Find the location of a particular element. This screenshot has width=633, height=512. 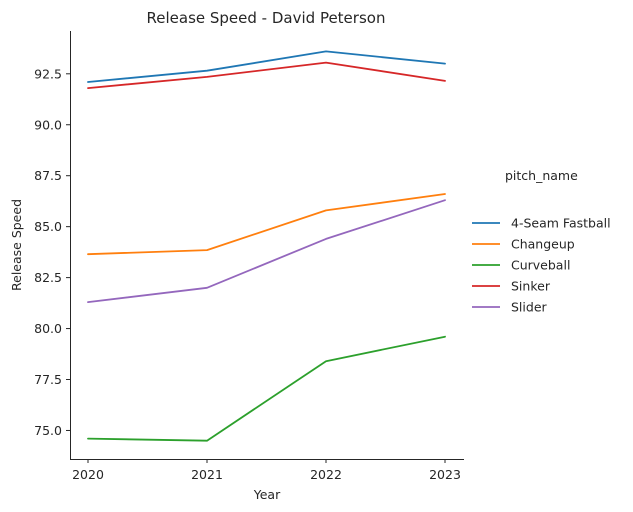

y-tick-label: 92.5 is located at coordinates (48, 73).